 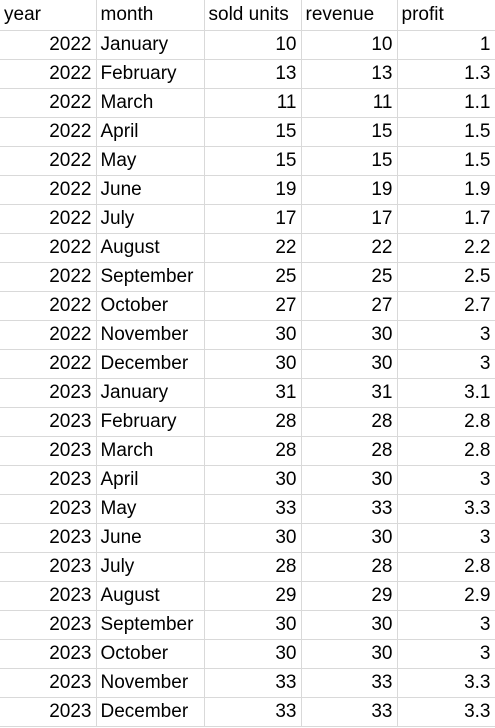 I want to click on cell-month: August, so click(x=150, y=248).